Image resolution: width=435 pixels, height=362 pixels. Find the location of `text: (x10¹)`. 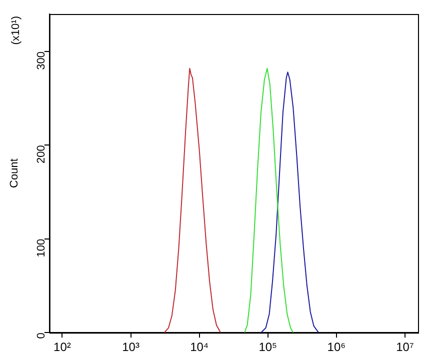

text: (x10¹) is located at coordinates (16, 30).